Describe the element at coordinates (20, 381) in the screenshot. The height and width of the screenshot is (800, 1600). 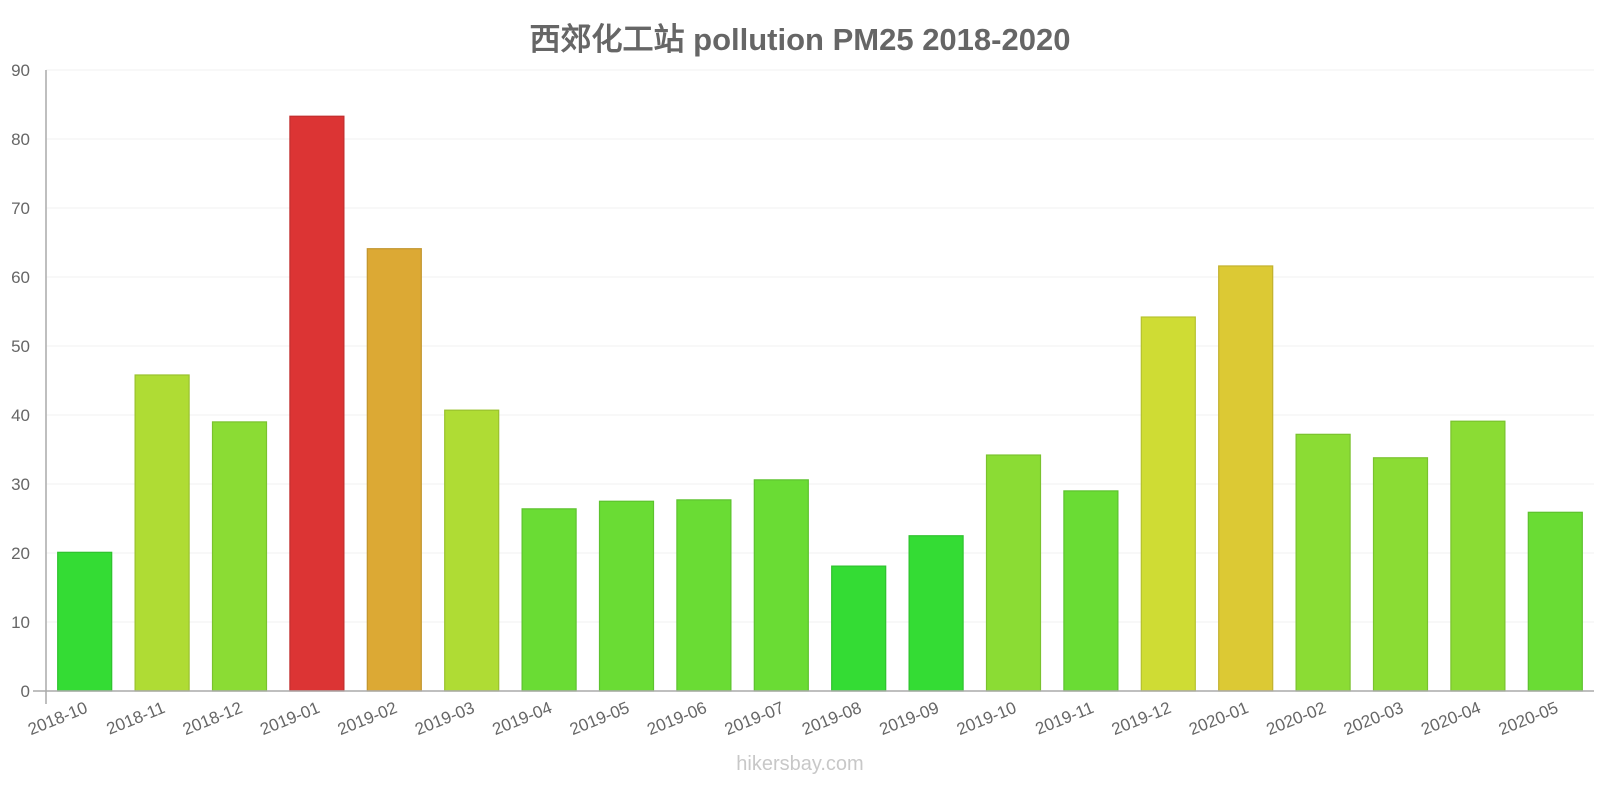
I see `y-axis-ticks: 0 10 20 30 40 50 60 70 80 90` at that location.